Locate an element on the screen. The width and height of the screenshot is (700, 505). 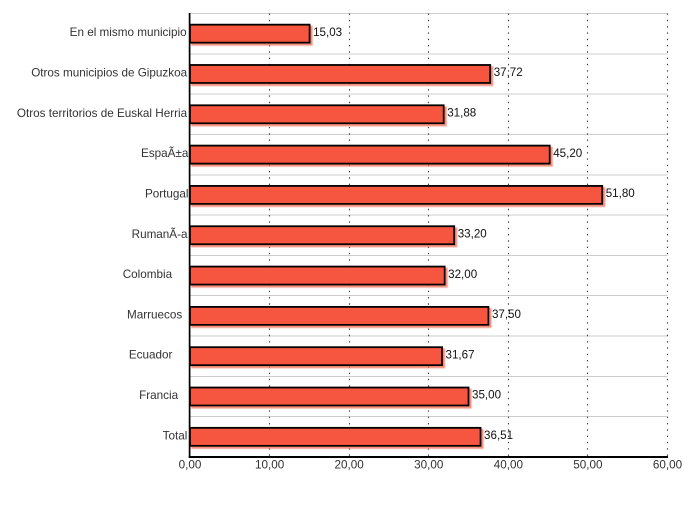
svg-text: En el mismo municipio is located at coordinates (128, 32).